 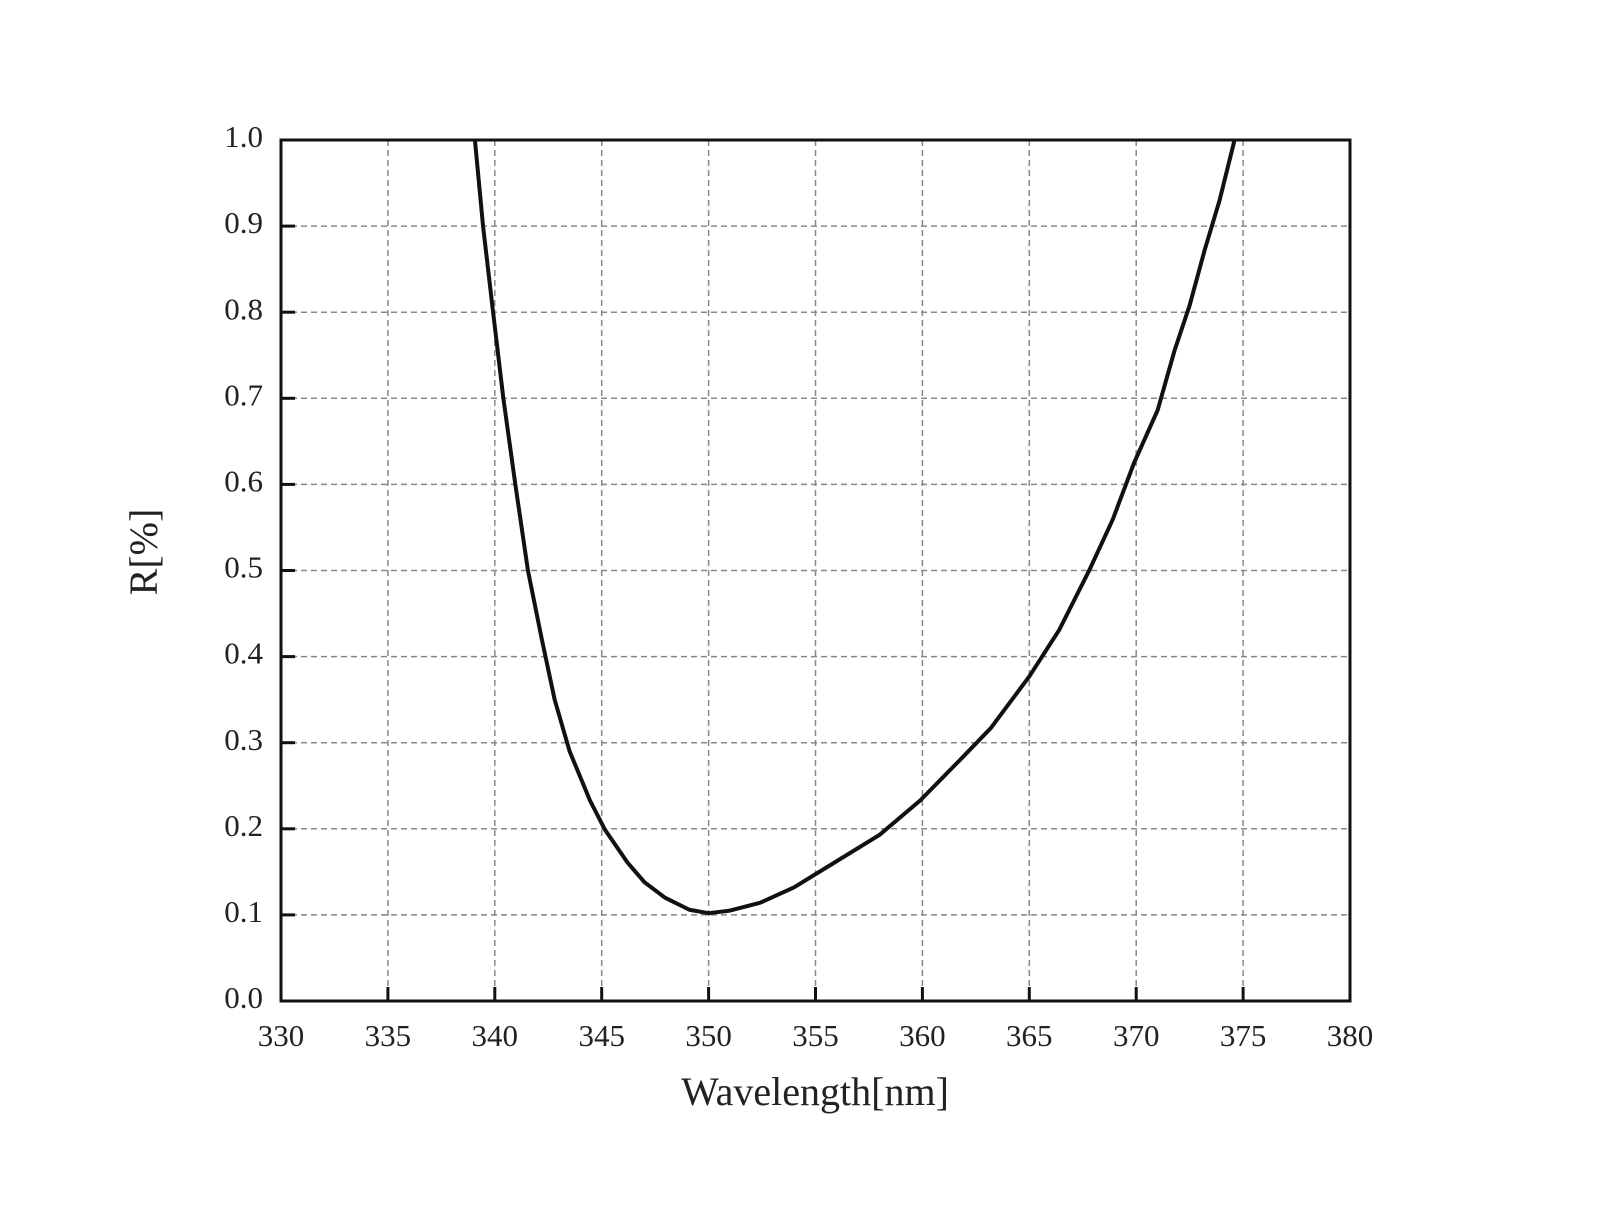 I want to click on x-tick-label: 365, so click(x=1029, y=1035).